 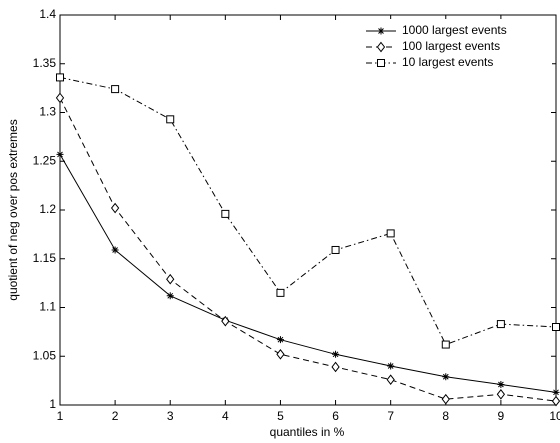 What do you see at coordinates (170, 416) in the screenshot?
I see `x-tick-label: 3` at bounding box center [170, 416].